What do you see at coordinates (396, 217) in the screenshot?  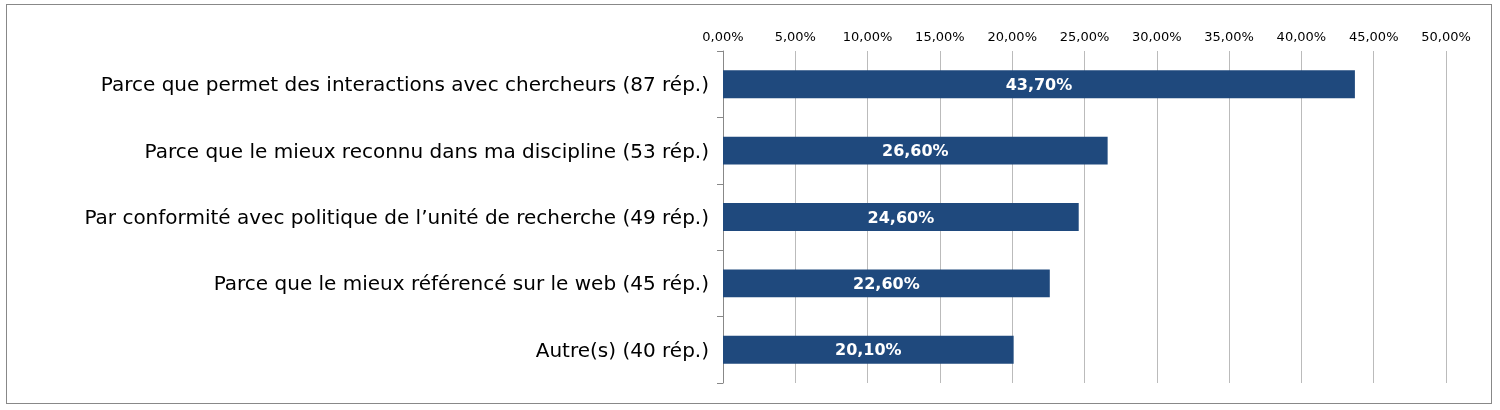 I see `y-tick-label: Par conformité avec politique de l’unité de recherche (49 rép.)` at bounding box center [396, 217].